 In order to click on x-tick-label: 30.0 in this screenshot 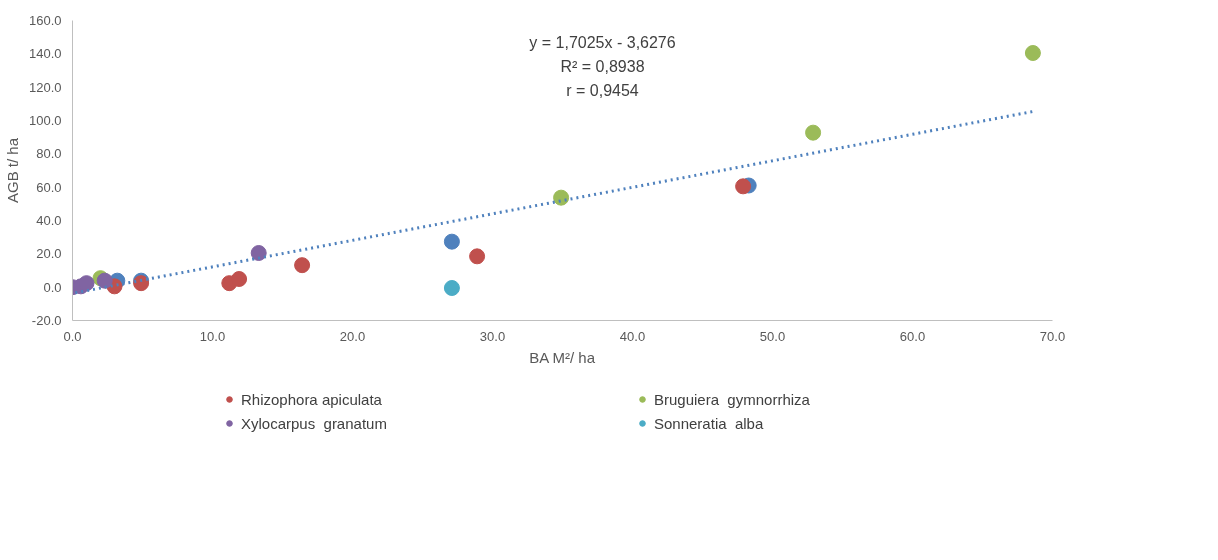, I will do `click(492, 336)`.